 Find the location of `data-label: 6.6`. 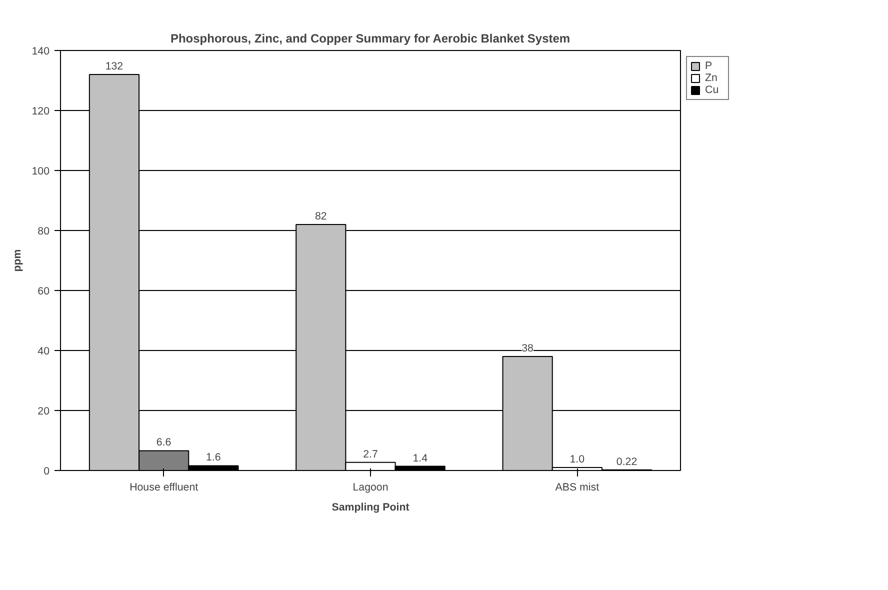

data-label: 6.6 is located at coordinates (164, 442).